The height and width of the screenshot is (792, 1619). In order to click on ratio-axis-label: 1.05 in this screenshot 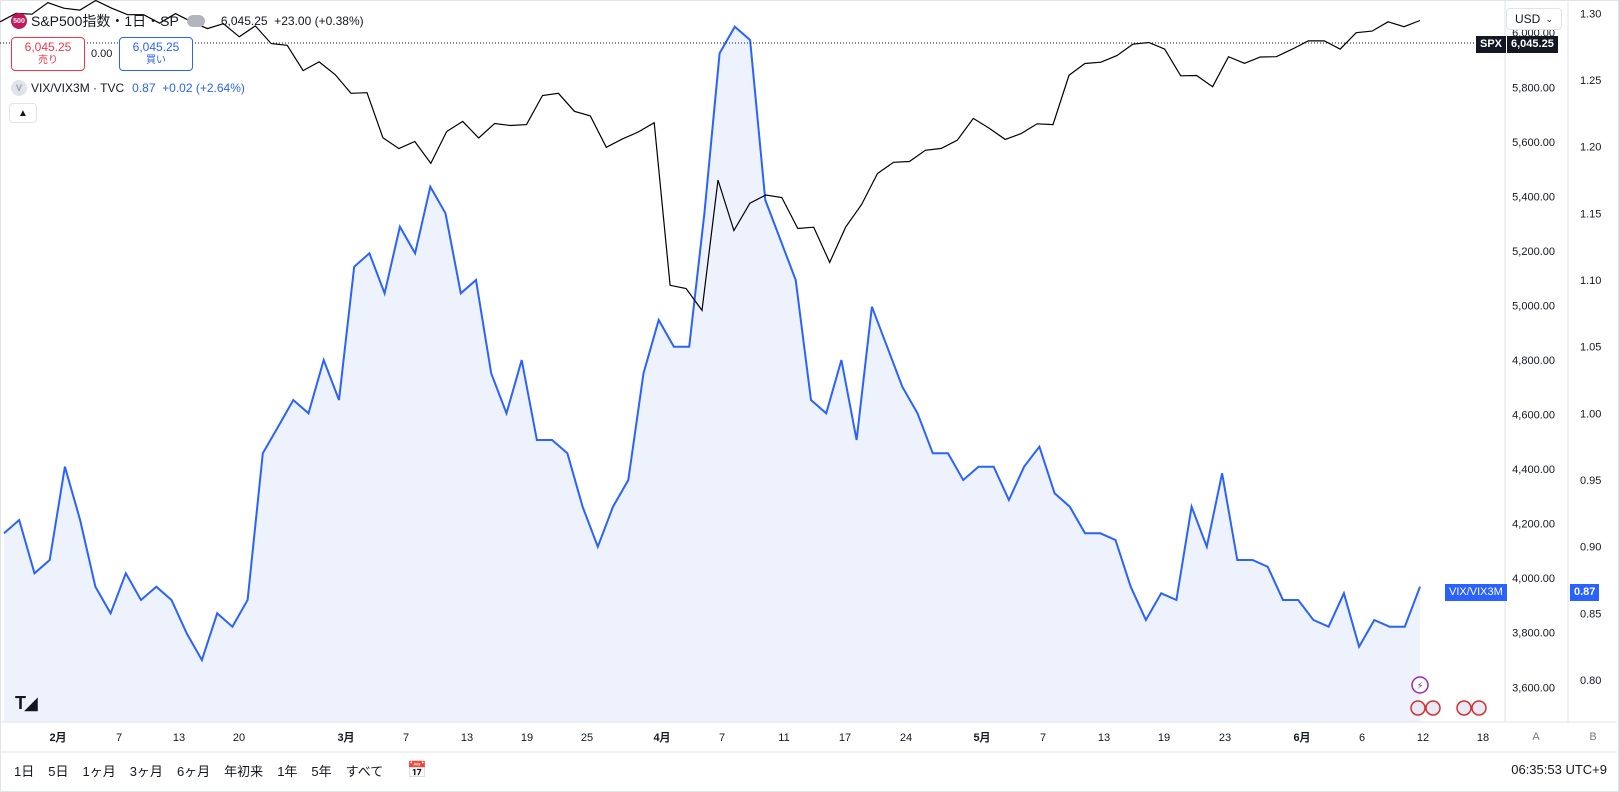, I will do `click(1590, 348)`.